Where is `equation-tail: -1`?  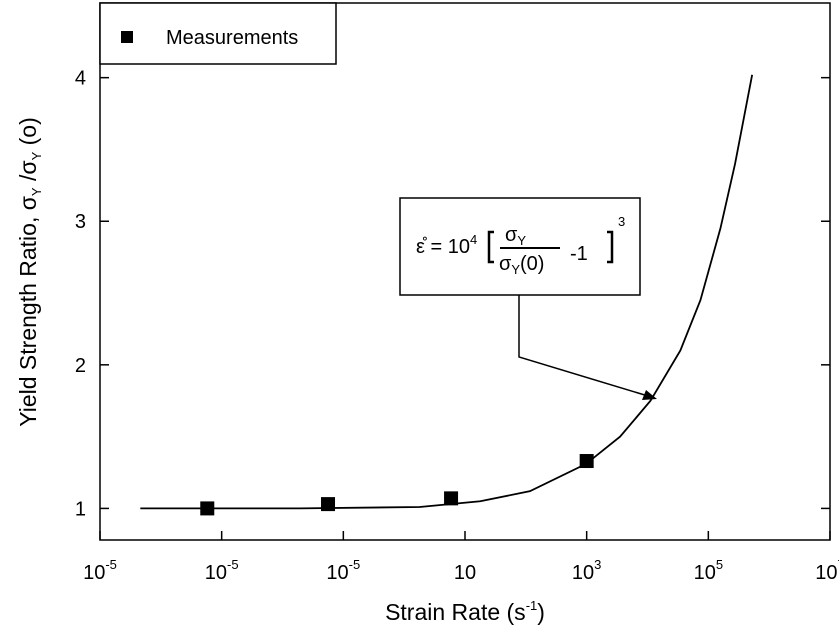
equation-tail: -1 is located at coordinates (579, 254).